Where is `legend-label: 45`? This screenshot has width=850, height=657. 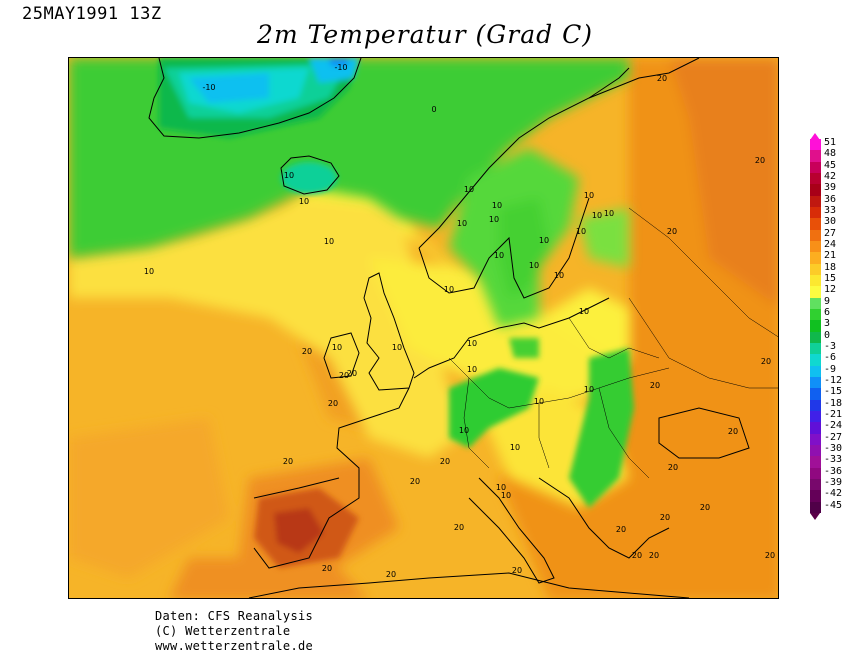
legend-label: 45 is located at coordinates (830, 165).